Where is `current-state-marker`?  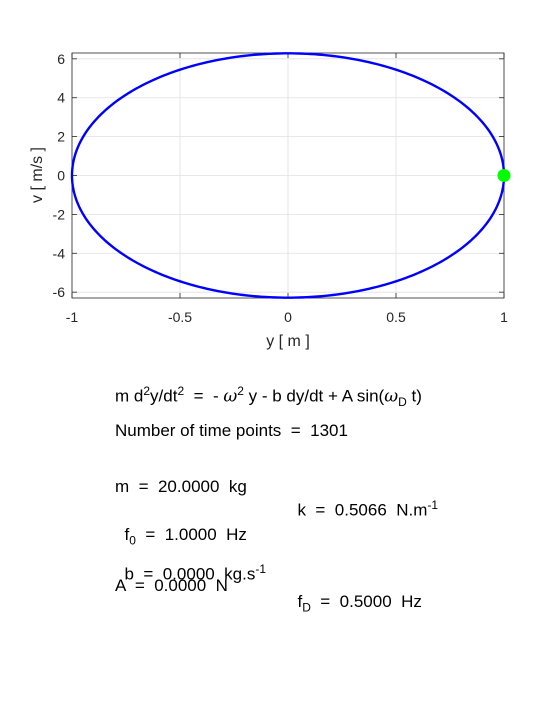
current-state-marker is located at coordinates (504, 175).